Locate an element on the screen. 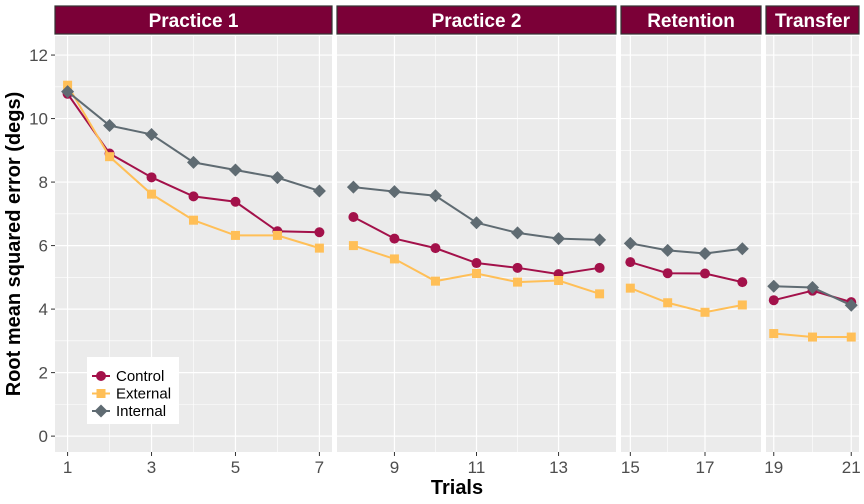 The height and width of the screenshot is (504, 864). y-tick-label: 2 is located at coordinates (43, 373).